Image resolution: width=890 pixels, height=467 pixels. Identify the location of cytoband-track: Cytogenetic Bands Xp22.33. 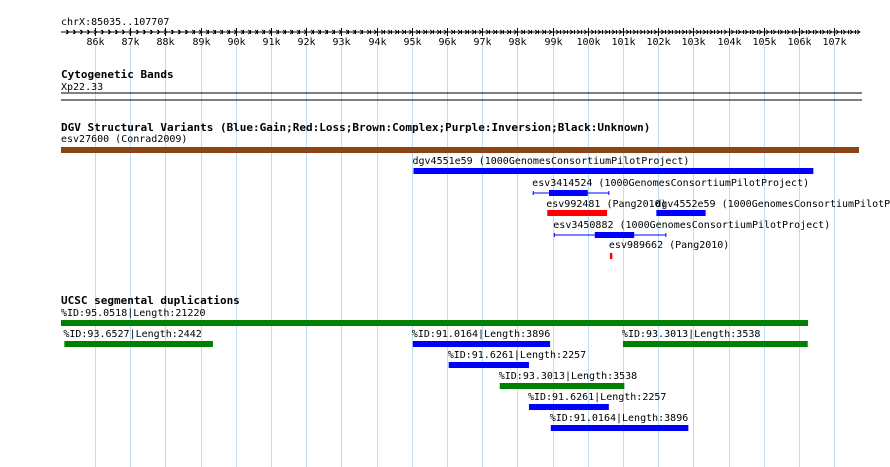
(461, 84).